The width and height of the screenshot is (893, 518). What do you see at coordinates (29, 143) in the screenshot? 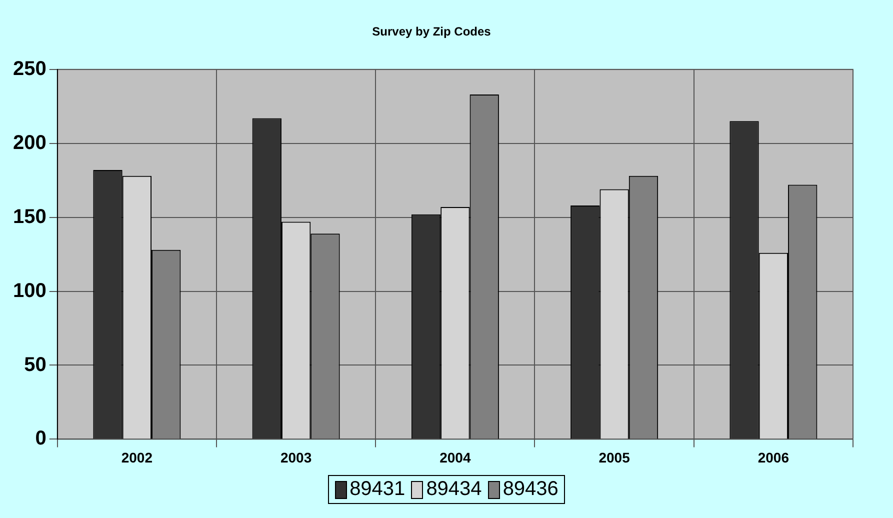
I see `y-tick-label: 200` at bounding box center [29, 143].